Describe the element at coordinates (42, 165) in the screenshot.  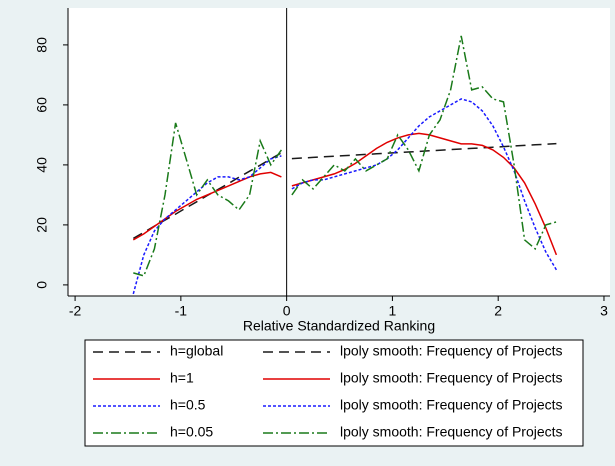
I see `y-tick-label: 40` at that location.